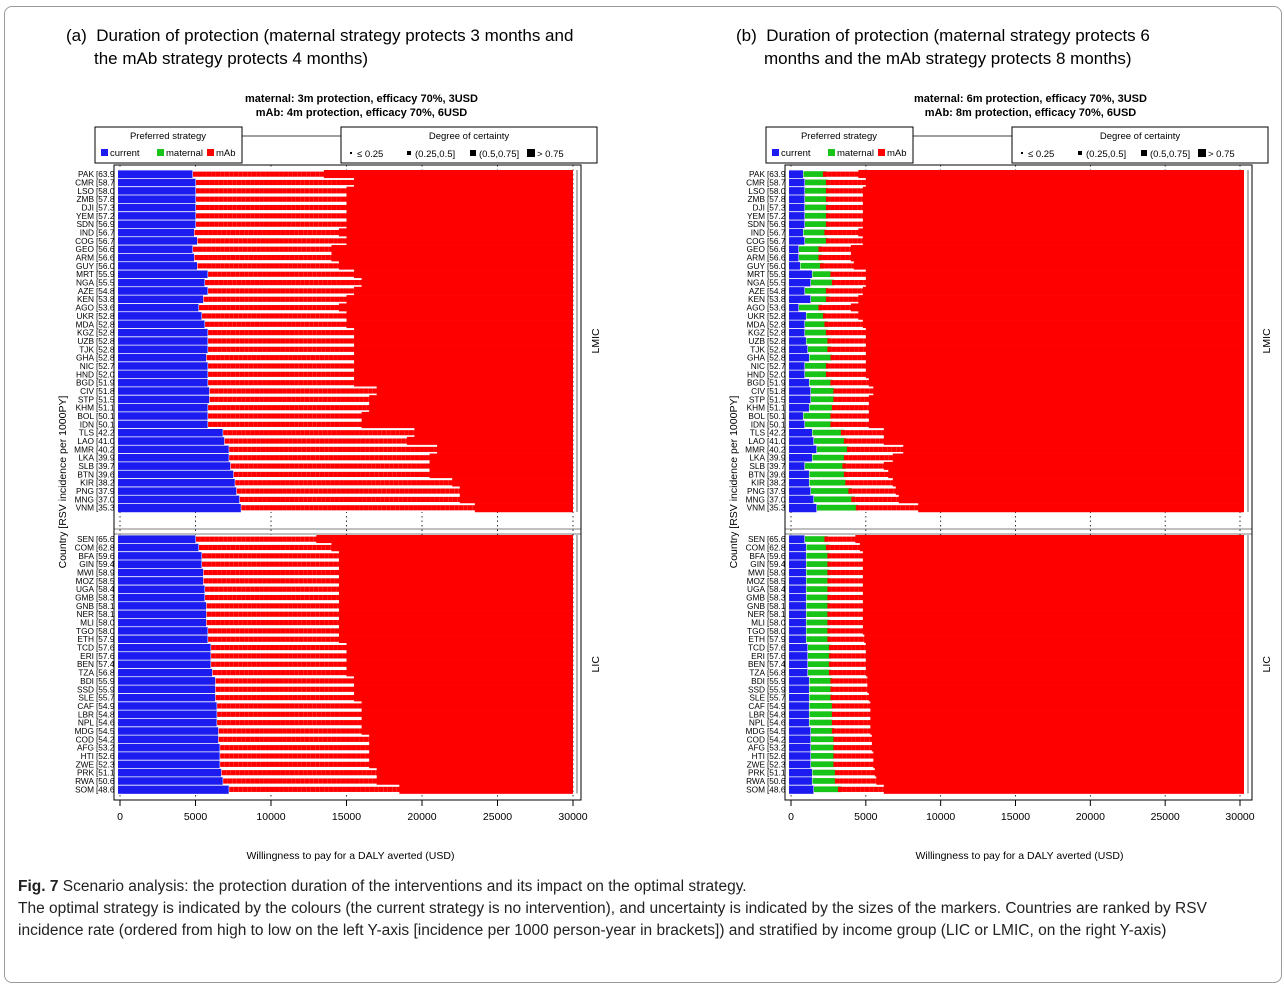 The width and height of the screenshot is (1284, 985). Describe the element at coordinates (776, 556) in the screenshot. I see `incidence-value: [59.6` at that location.